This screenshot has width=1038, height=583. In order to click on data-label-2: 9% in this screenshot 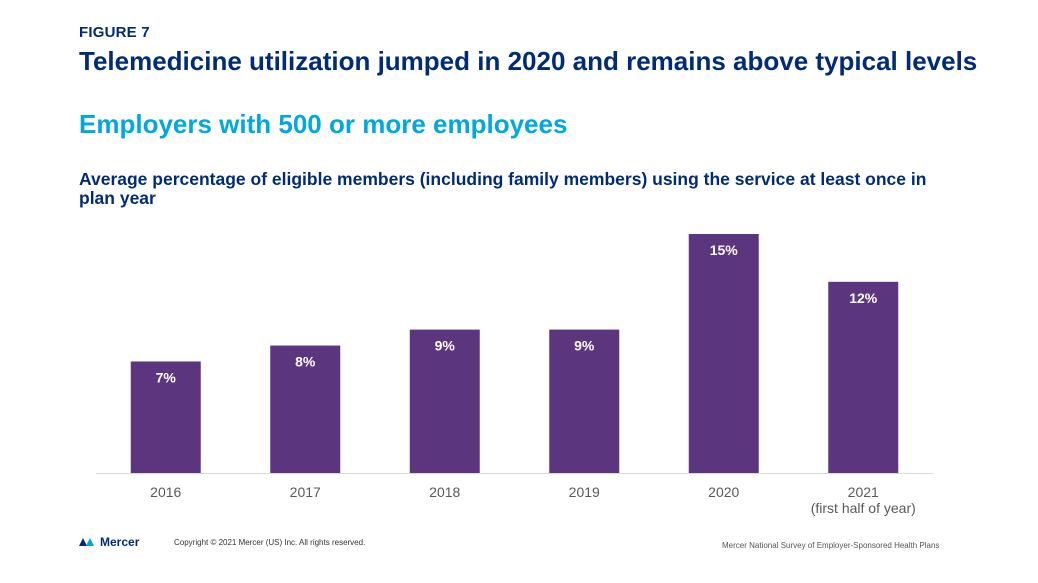, I will do `click(445, 346)`.